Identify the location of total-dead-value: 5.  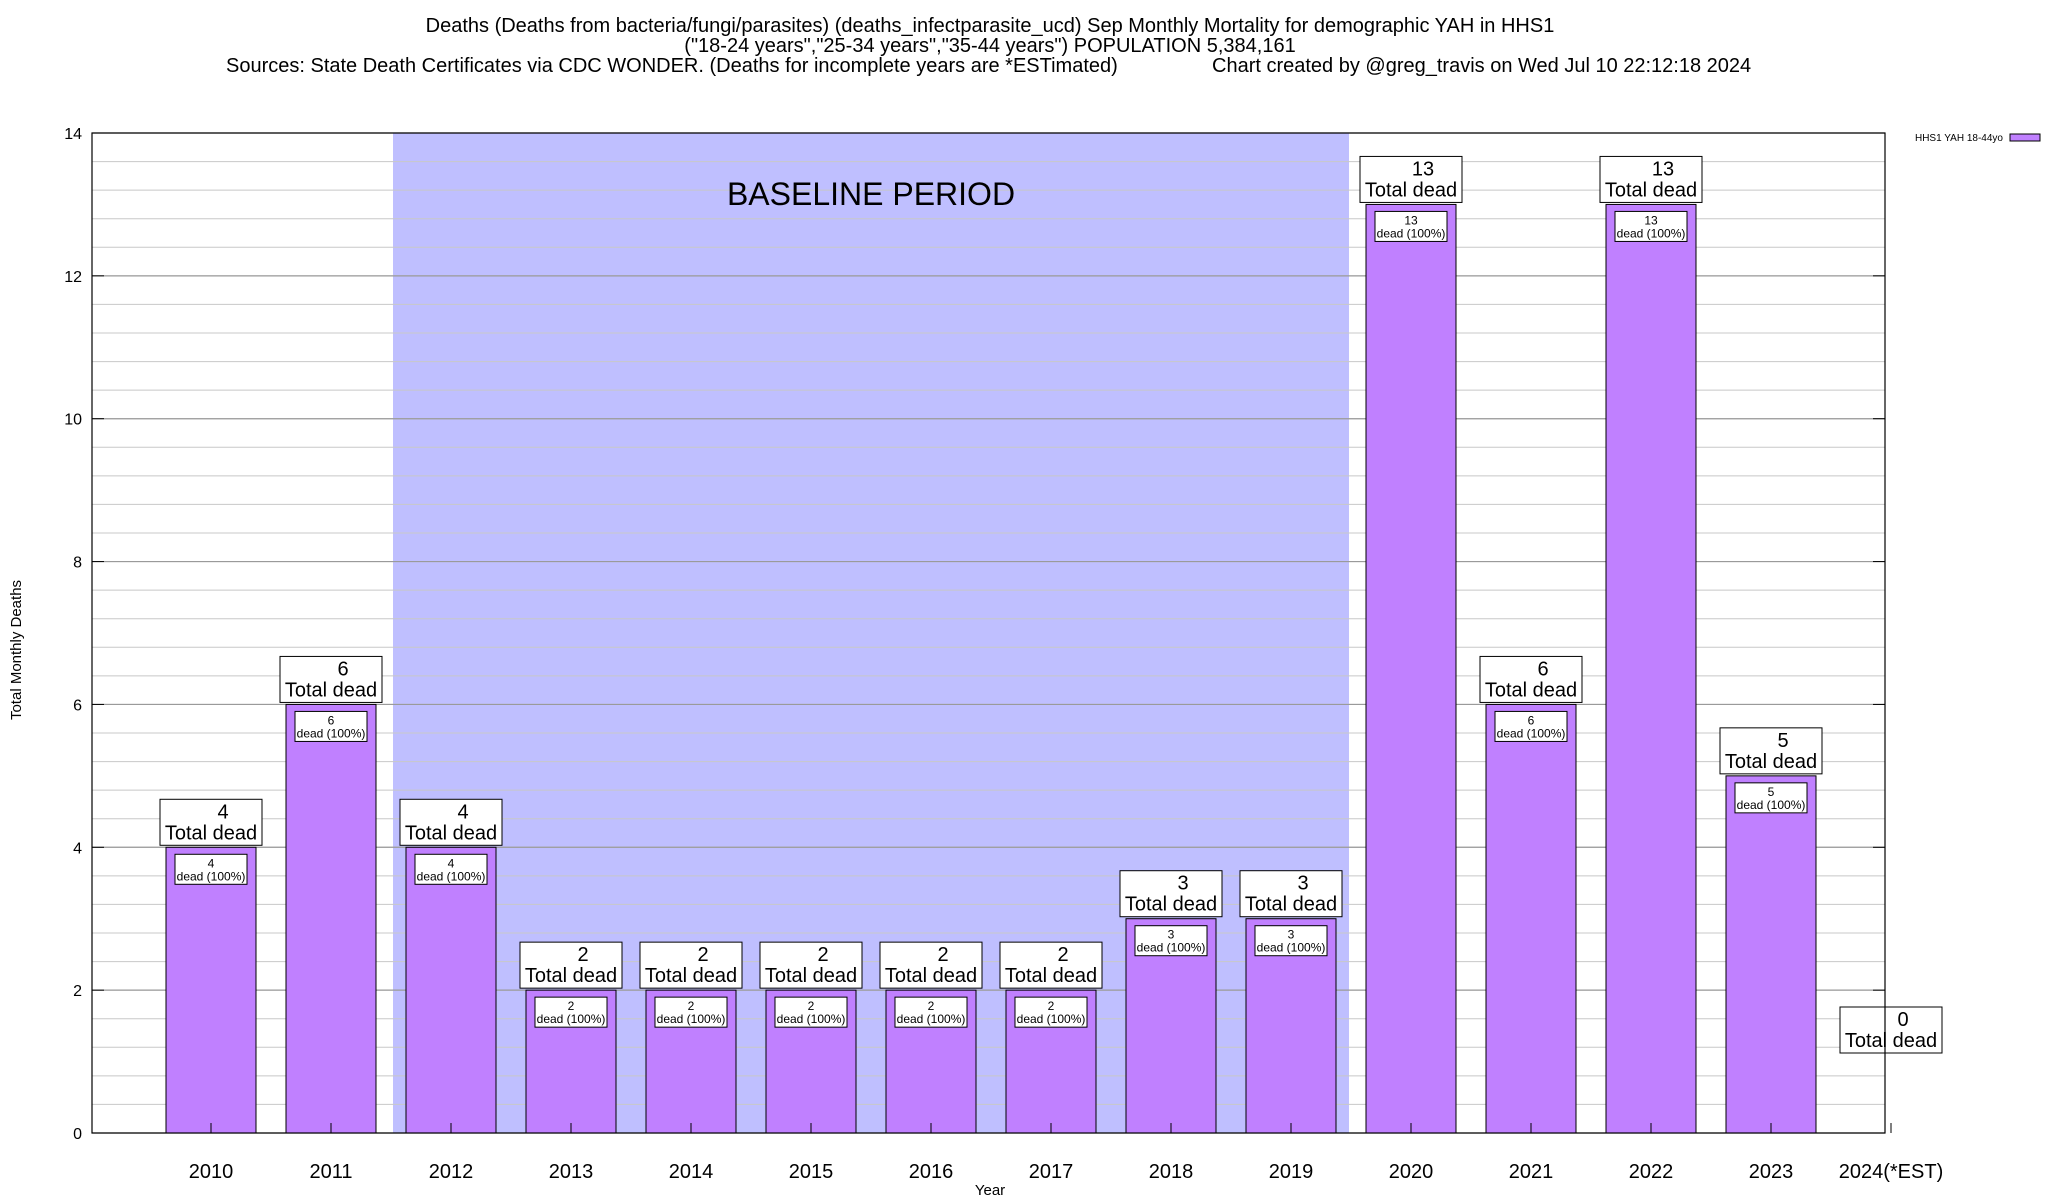
(1782, 741).